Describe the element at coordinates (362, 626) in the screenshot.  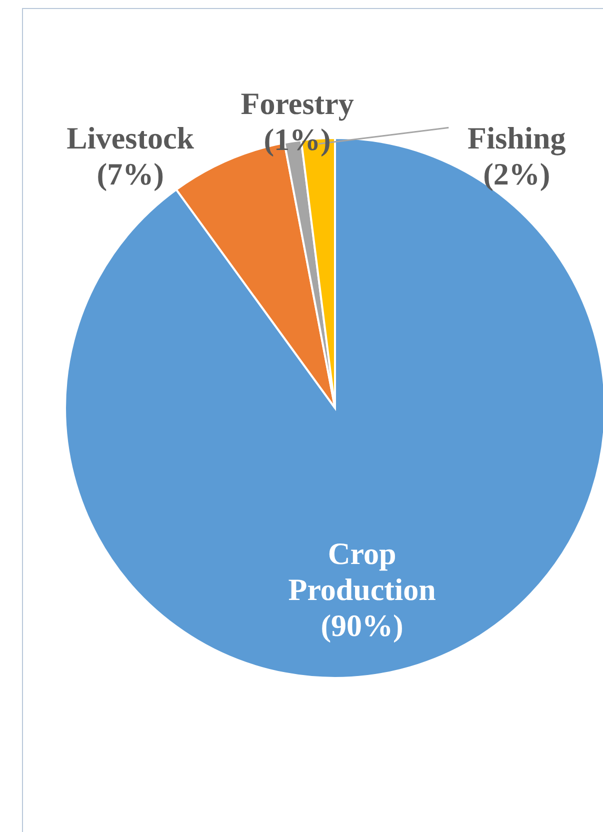
I see `data-label: (90%)` at that location.